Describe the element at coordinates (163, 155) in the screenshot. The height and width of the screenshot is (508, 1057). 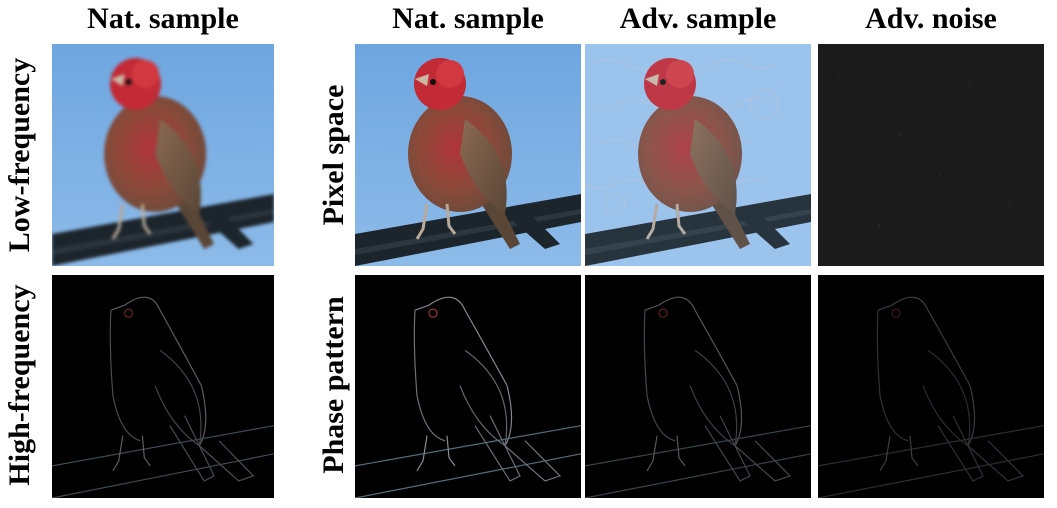
I see `low-frequency-panel` at that location.